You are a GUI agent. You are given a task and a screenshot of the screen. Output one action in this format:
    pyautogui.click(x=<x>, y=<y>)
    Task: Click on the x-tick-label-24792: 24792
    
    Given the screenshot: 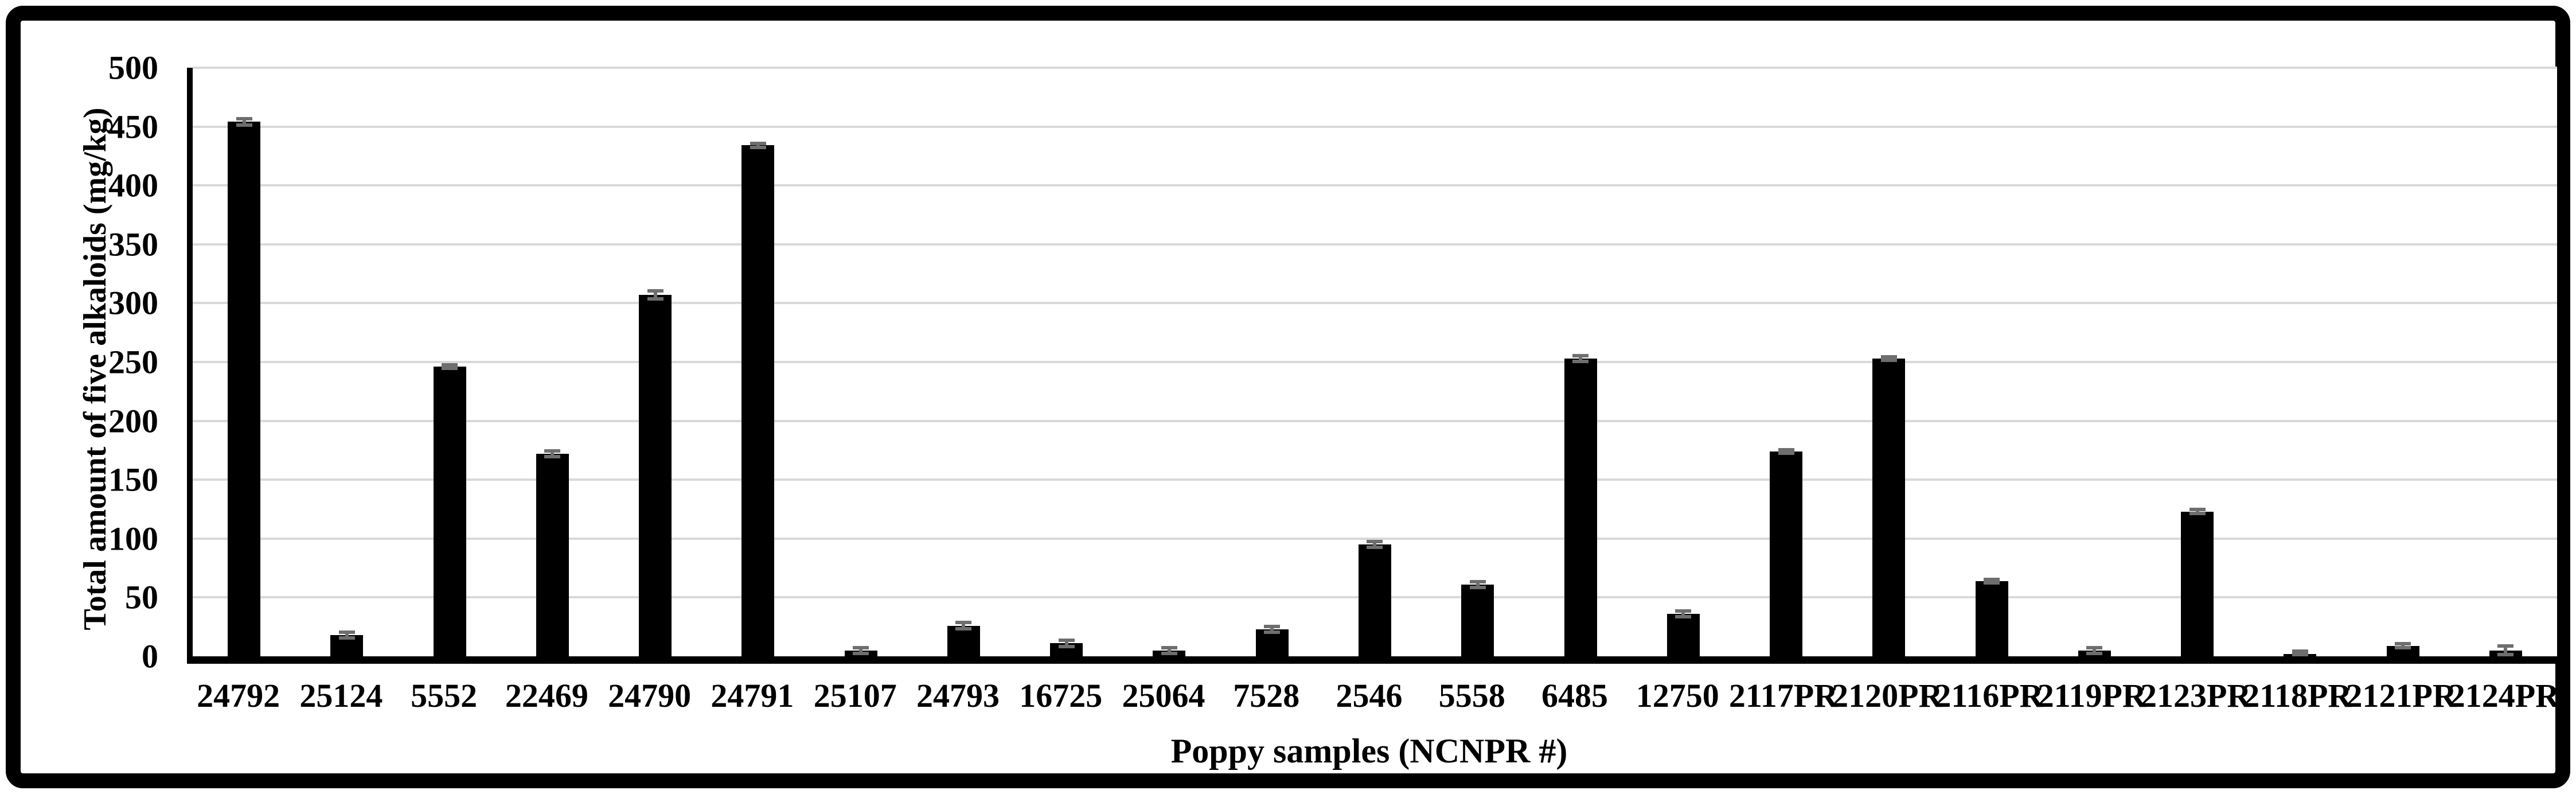 What is the action you would take?
    pyautogui.click(x=239, y=695)
    